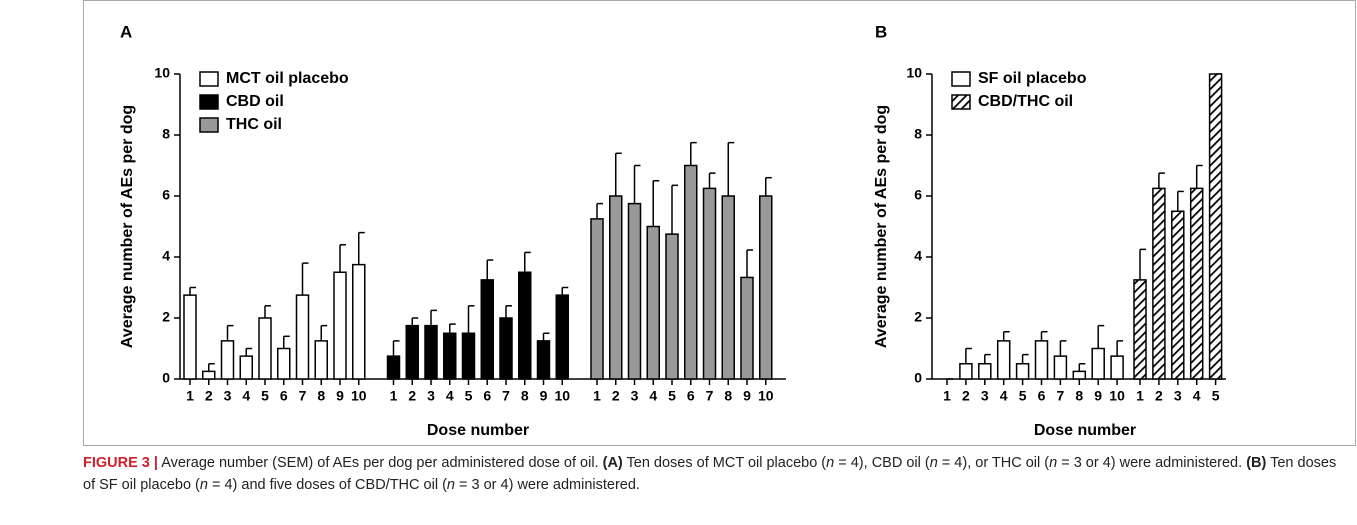 Image resolution: width=1357 pixels, height=525 pixels. I want to click on y-tick-label: 2, so click(918, 317).